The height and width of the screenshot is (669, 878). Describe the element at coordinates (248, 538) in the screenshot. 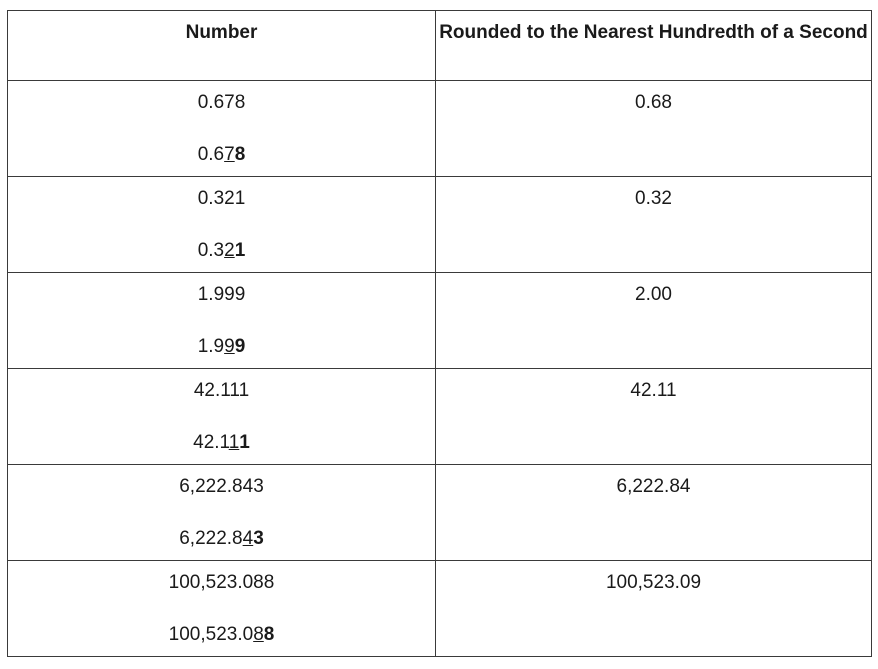

I see `hundredths-digit: 4` at that location.